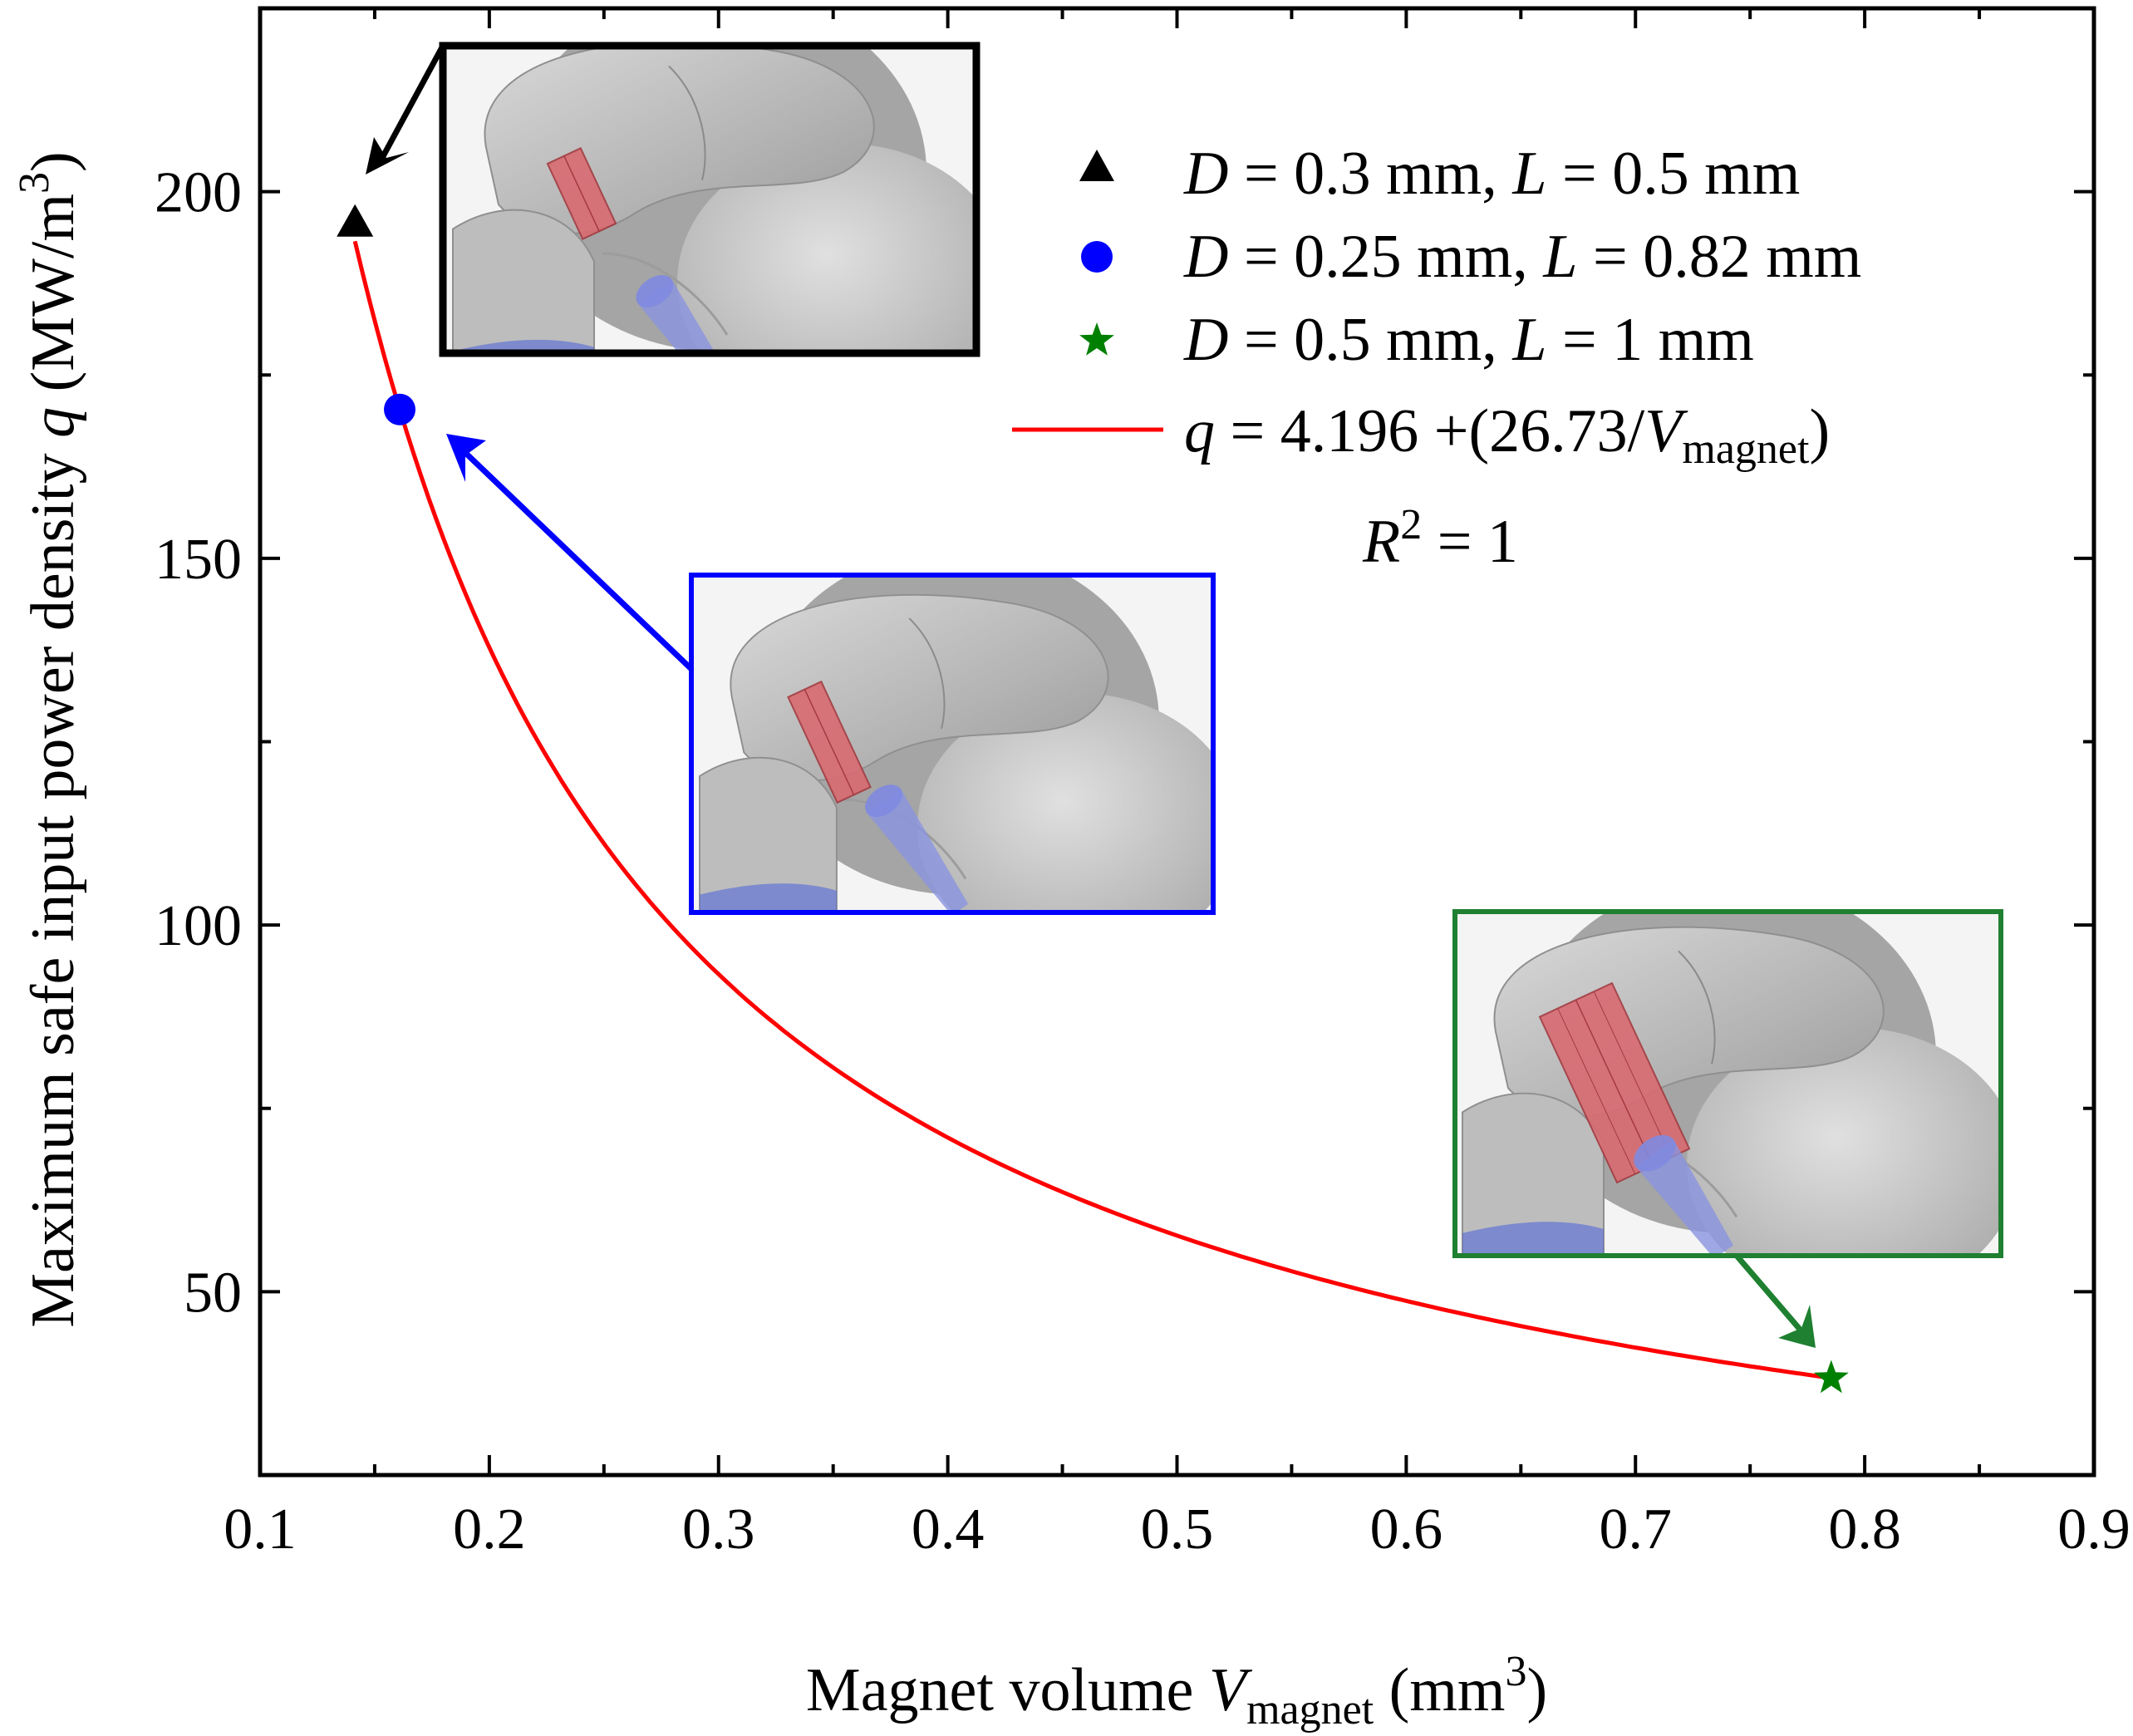  What do you see at coordinates (1636, 1529) in the screenshot?
I see `x-tick-label: 0.7` at bounding box center [1636, 1529].